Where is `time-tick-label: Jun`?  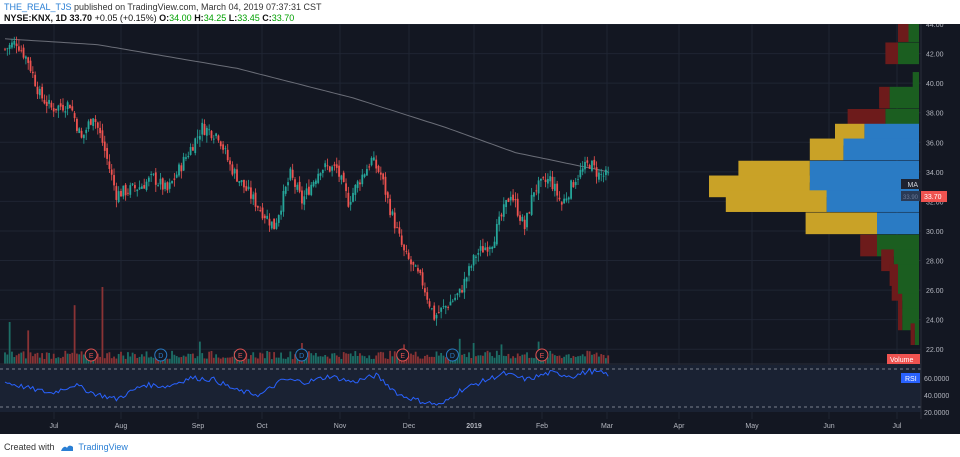
time-tick-label: Jun is located at coordinates (828, 426).